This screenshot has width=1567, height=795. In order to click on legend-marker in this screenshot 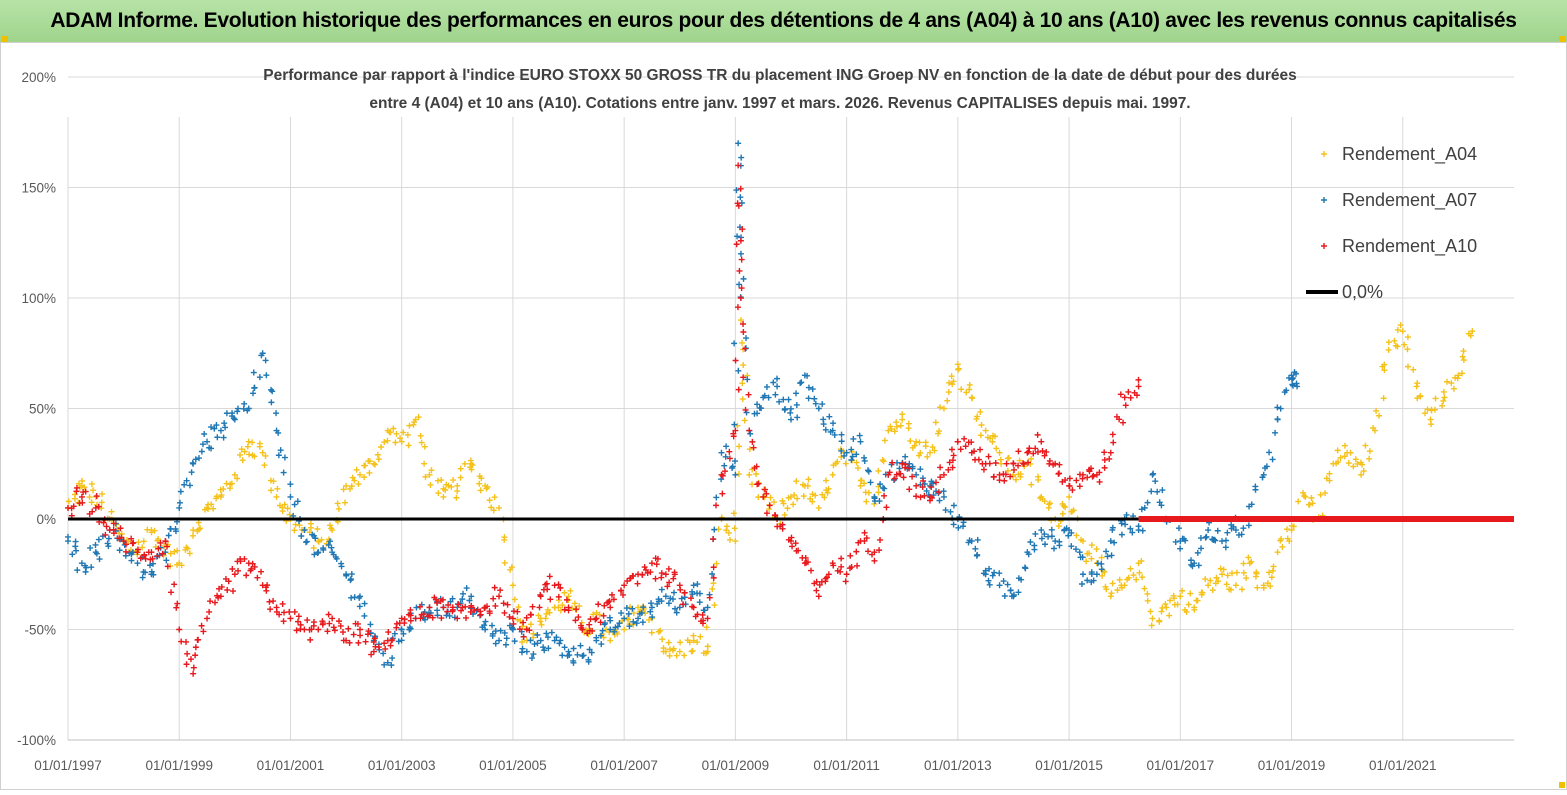, I will do `click(1324, 246)`.